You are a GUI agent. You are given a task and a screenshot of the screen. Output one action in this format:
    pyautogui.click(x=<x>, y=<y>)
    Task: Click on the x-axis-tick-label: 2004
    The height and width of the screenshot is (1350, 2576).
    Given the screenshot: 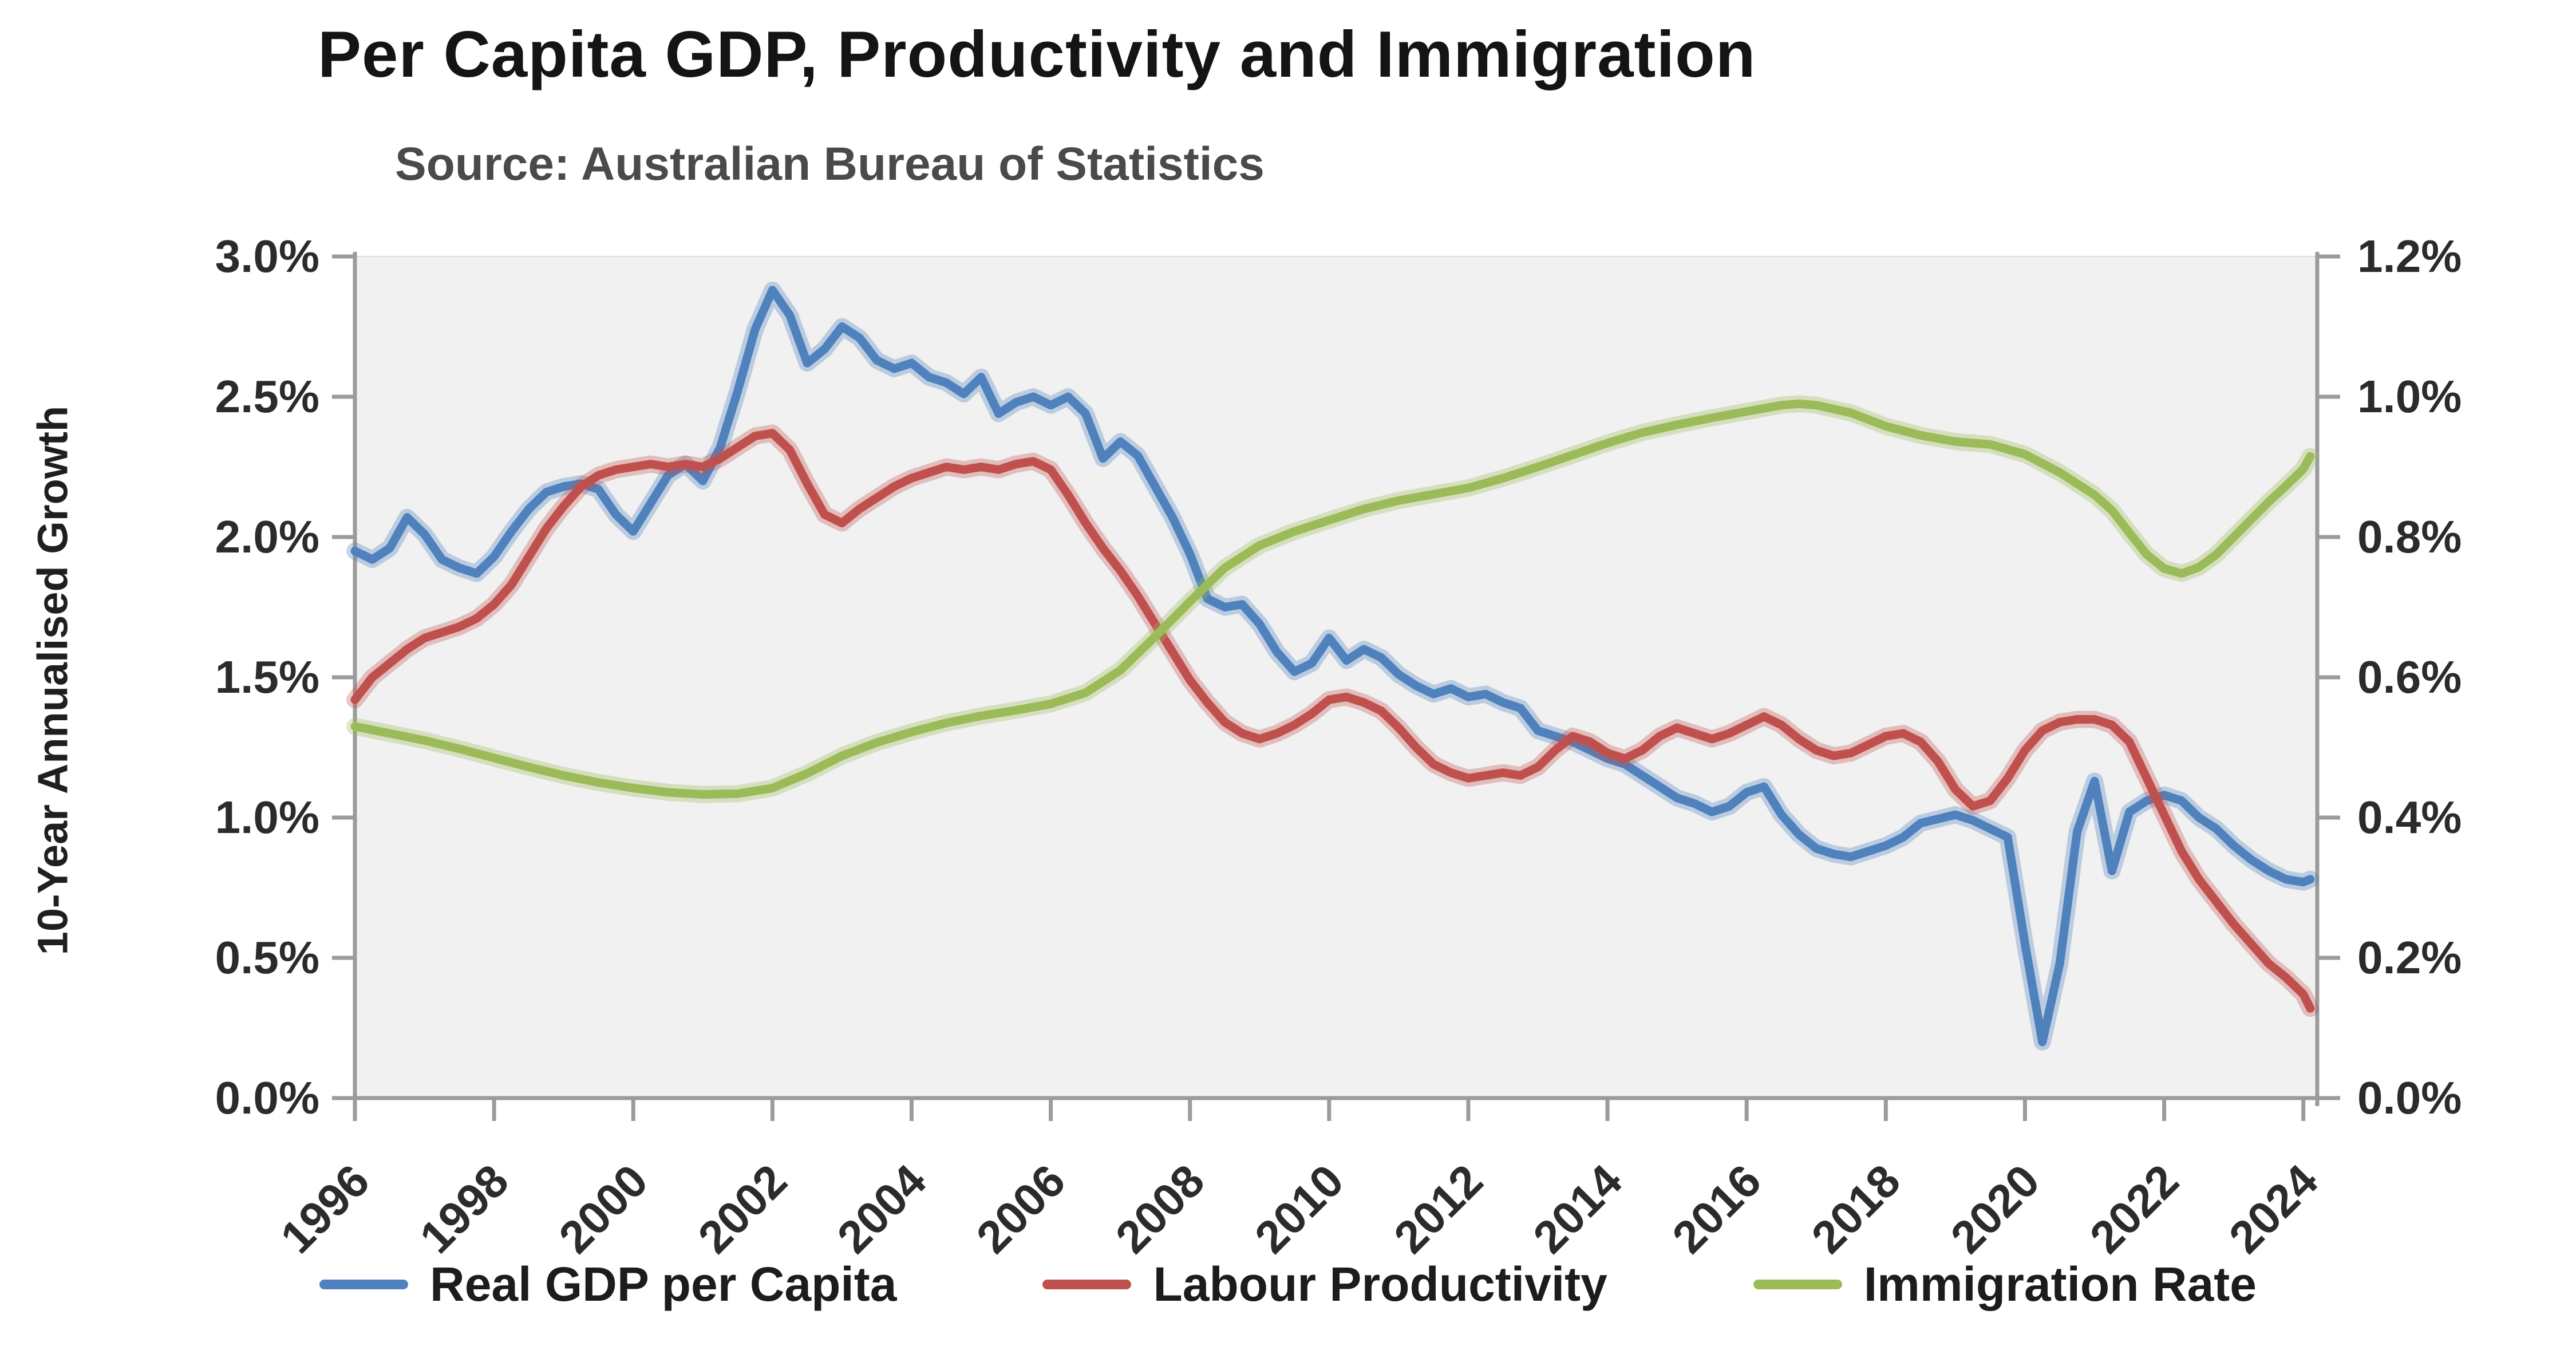 What is the action you would take?
    pyautogui.click(x=882, y=1209)
    